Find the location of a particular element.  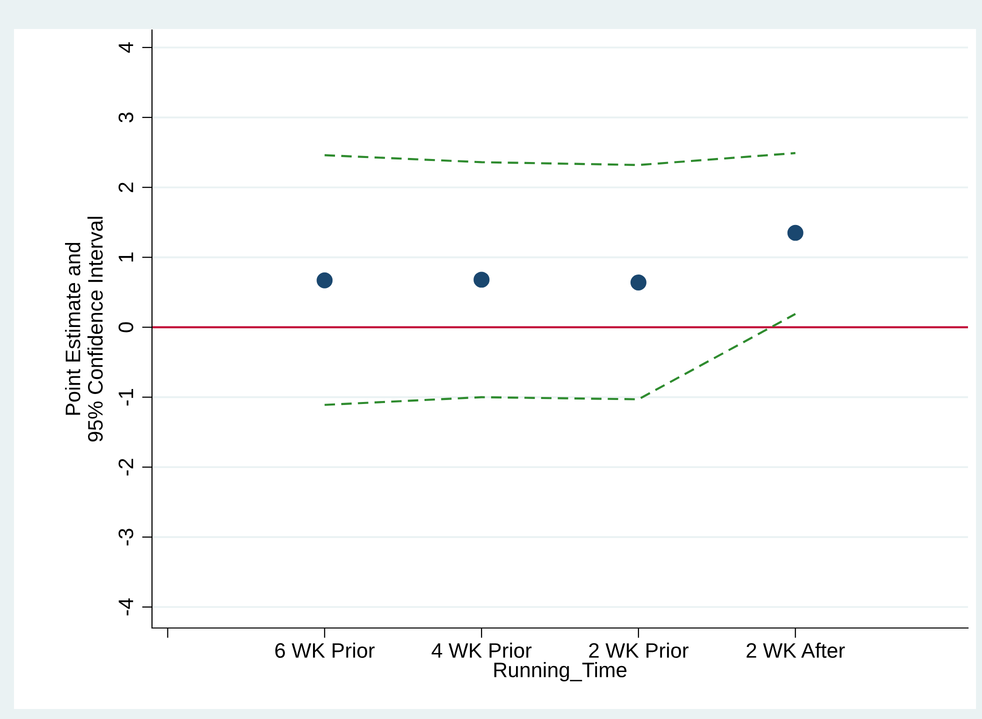

x-tick-label: 4 WK Prior is located at coordinates (482, 650).